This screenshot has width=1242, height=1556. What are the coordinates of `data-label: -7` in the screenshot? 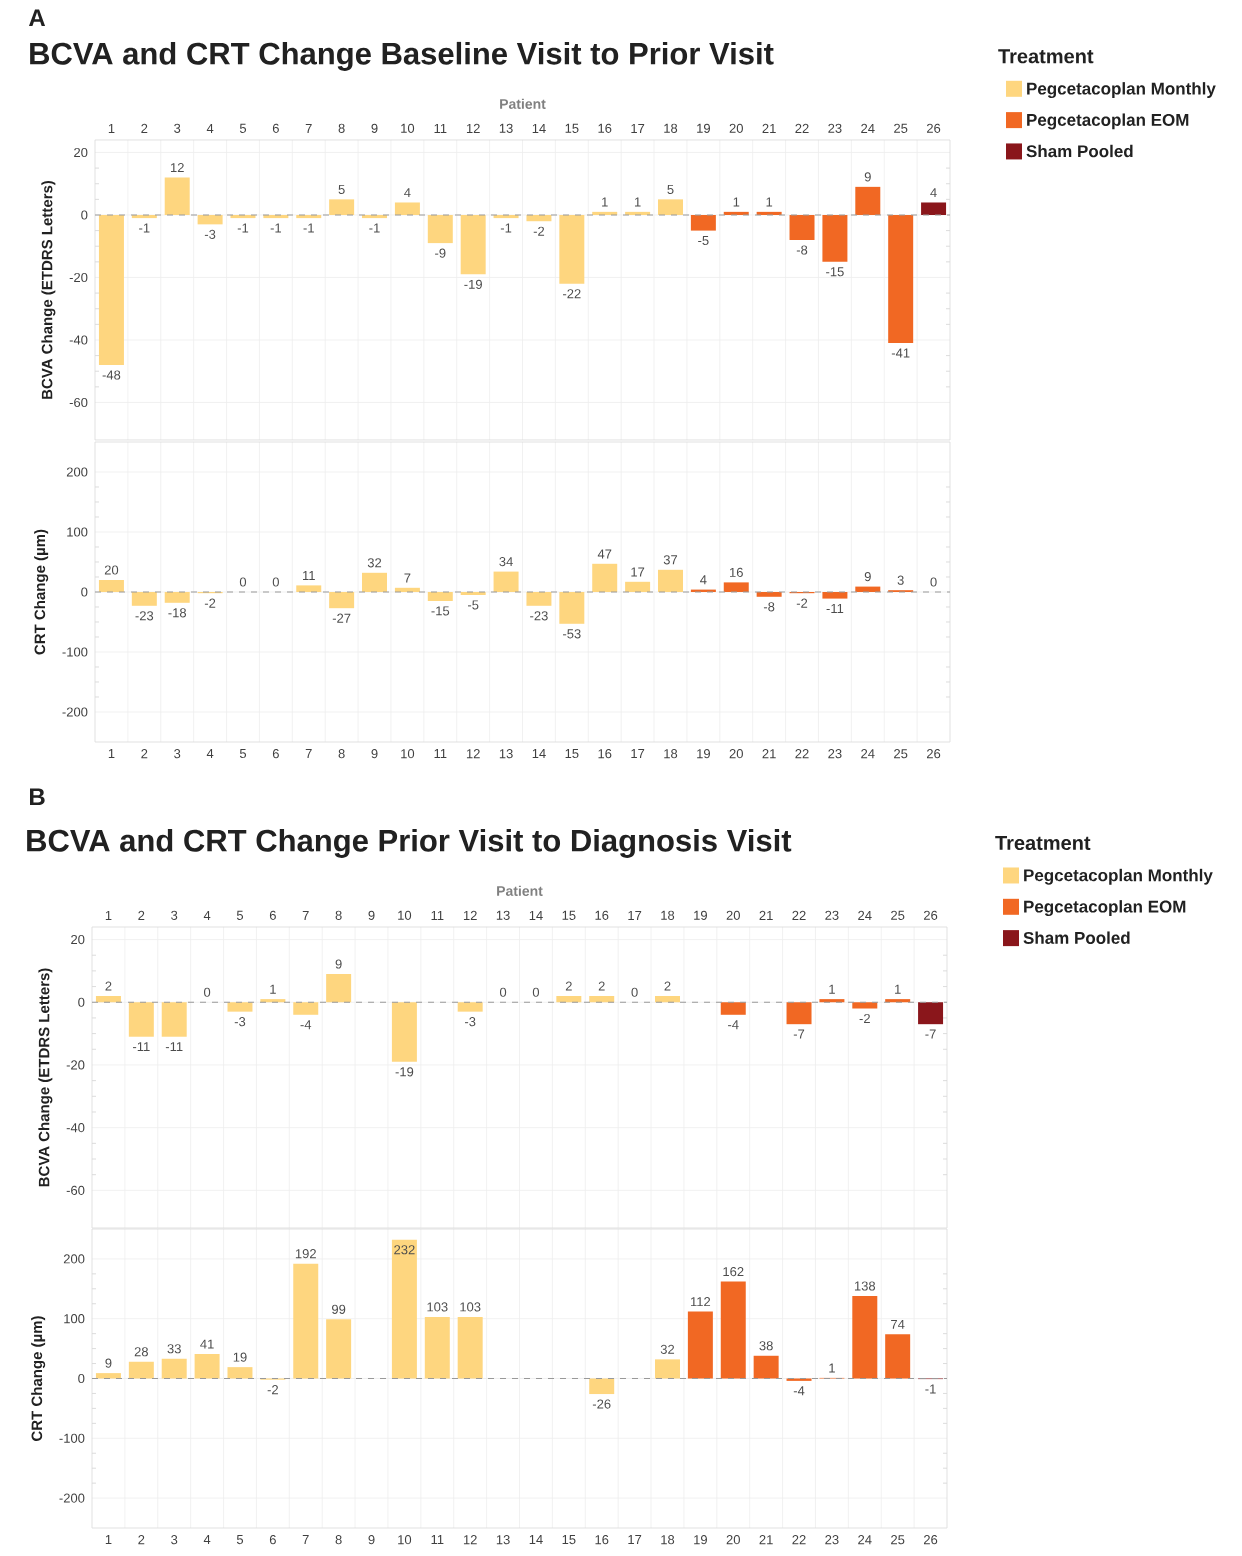 It's located at (799, 1034).